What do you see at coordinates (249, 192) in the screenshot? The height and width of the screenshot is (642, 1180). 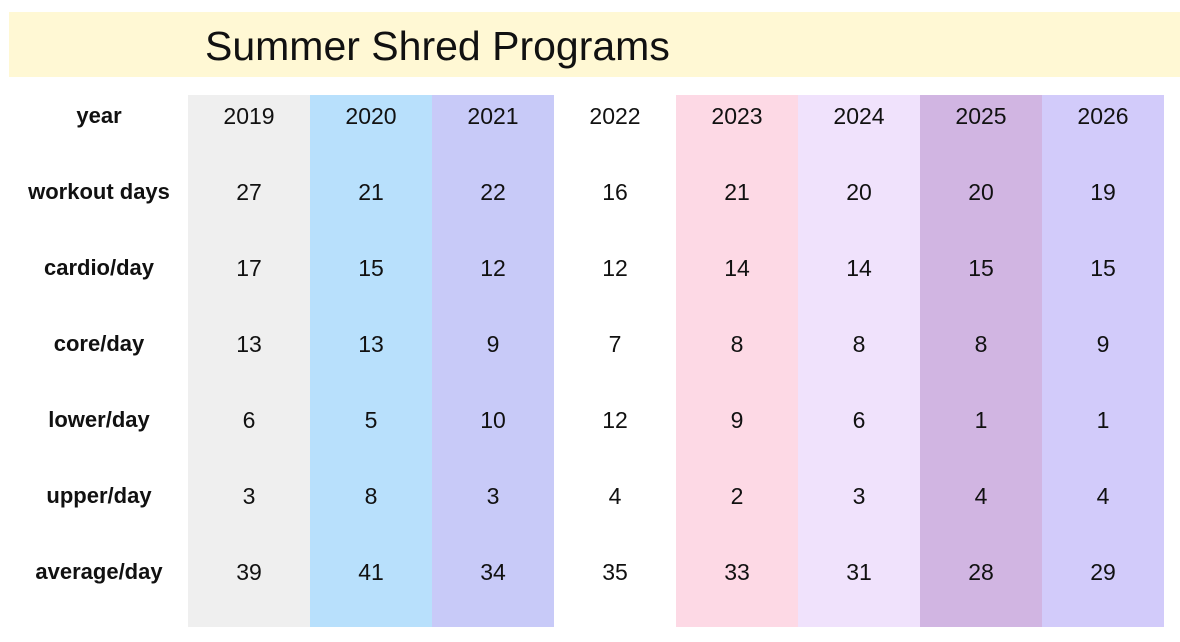 I see `value-cell: 27` at bounding box center [249, 192].